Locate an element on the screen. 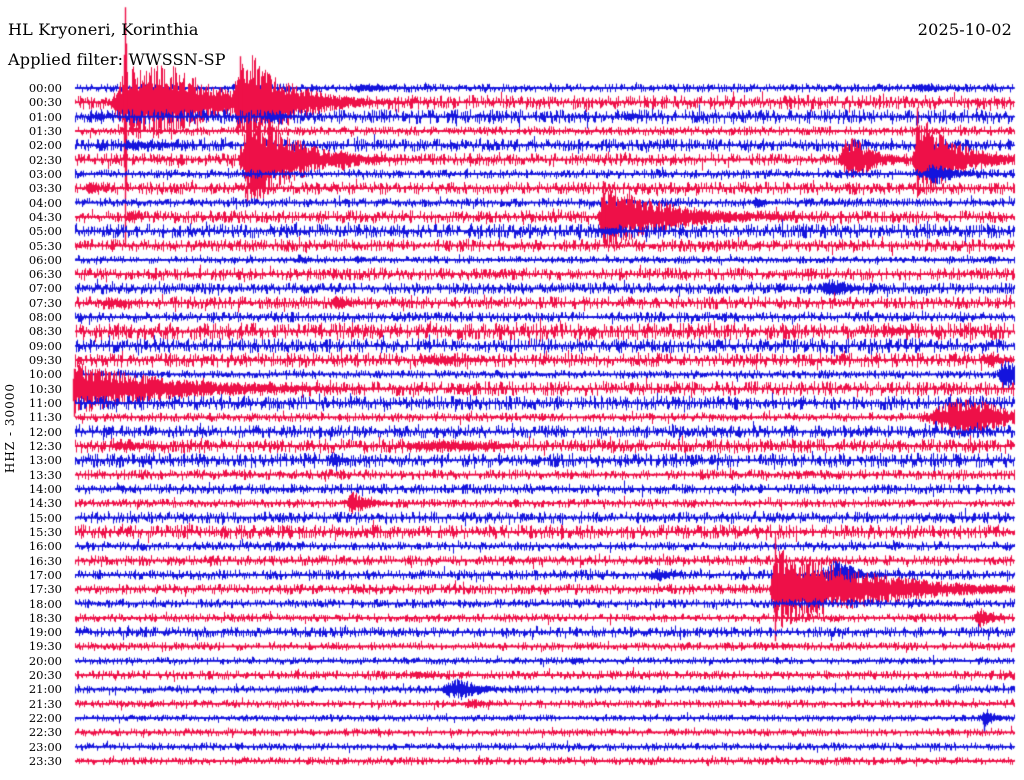 This screenshot has height=780, width=1024. time-label-01:30: 01:30 is located at coordinates (45, 130).